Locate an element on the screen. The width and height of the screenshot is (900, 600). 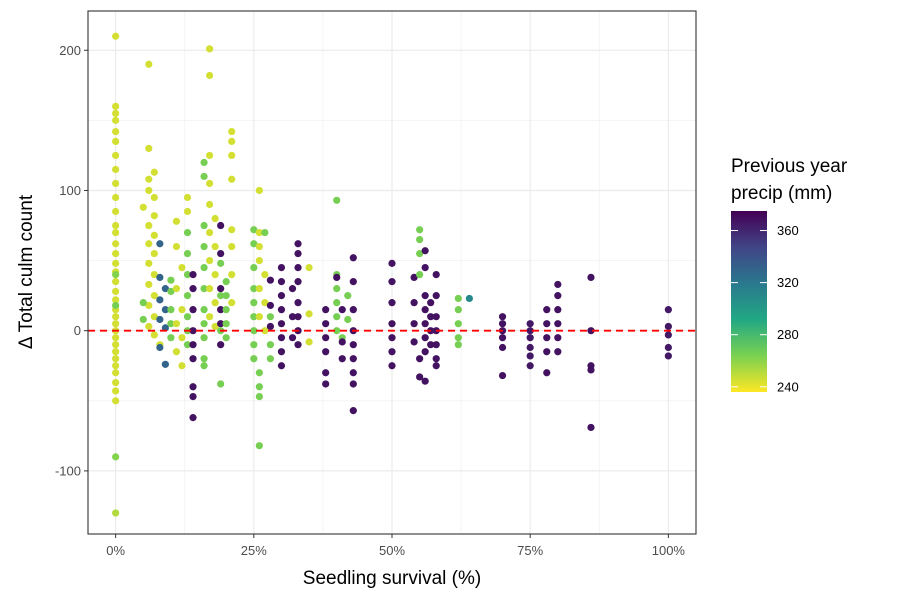
legend-tick-label-3: 360 is located at coordinates (788, 230).